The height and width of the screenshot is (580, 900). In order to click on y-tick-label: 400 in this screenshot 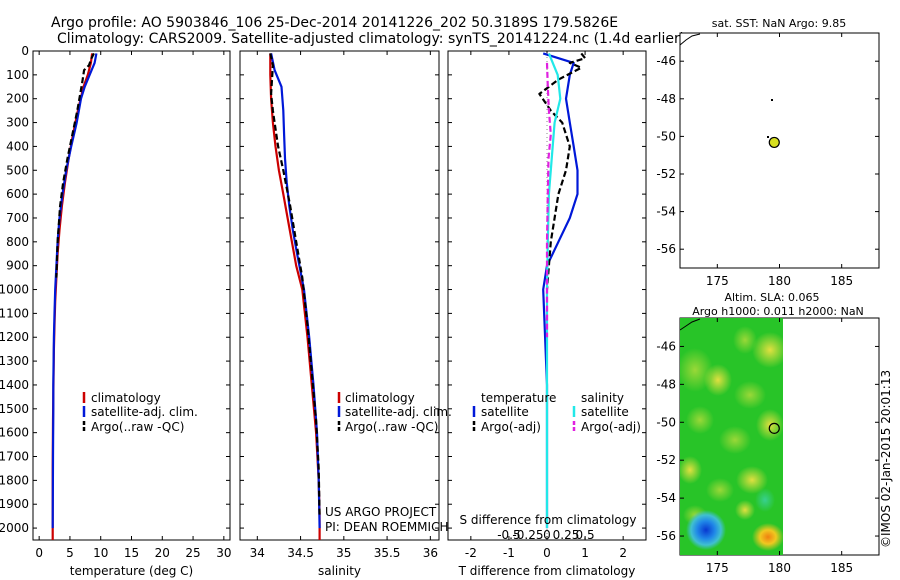, I will do `click(17, 146)`.